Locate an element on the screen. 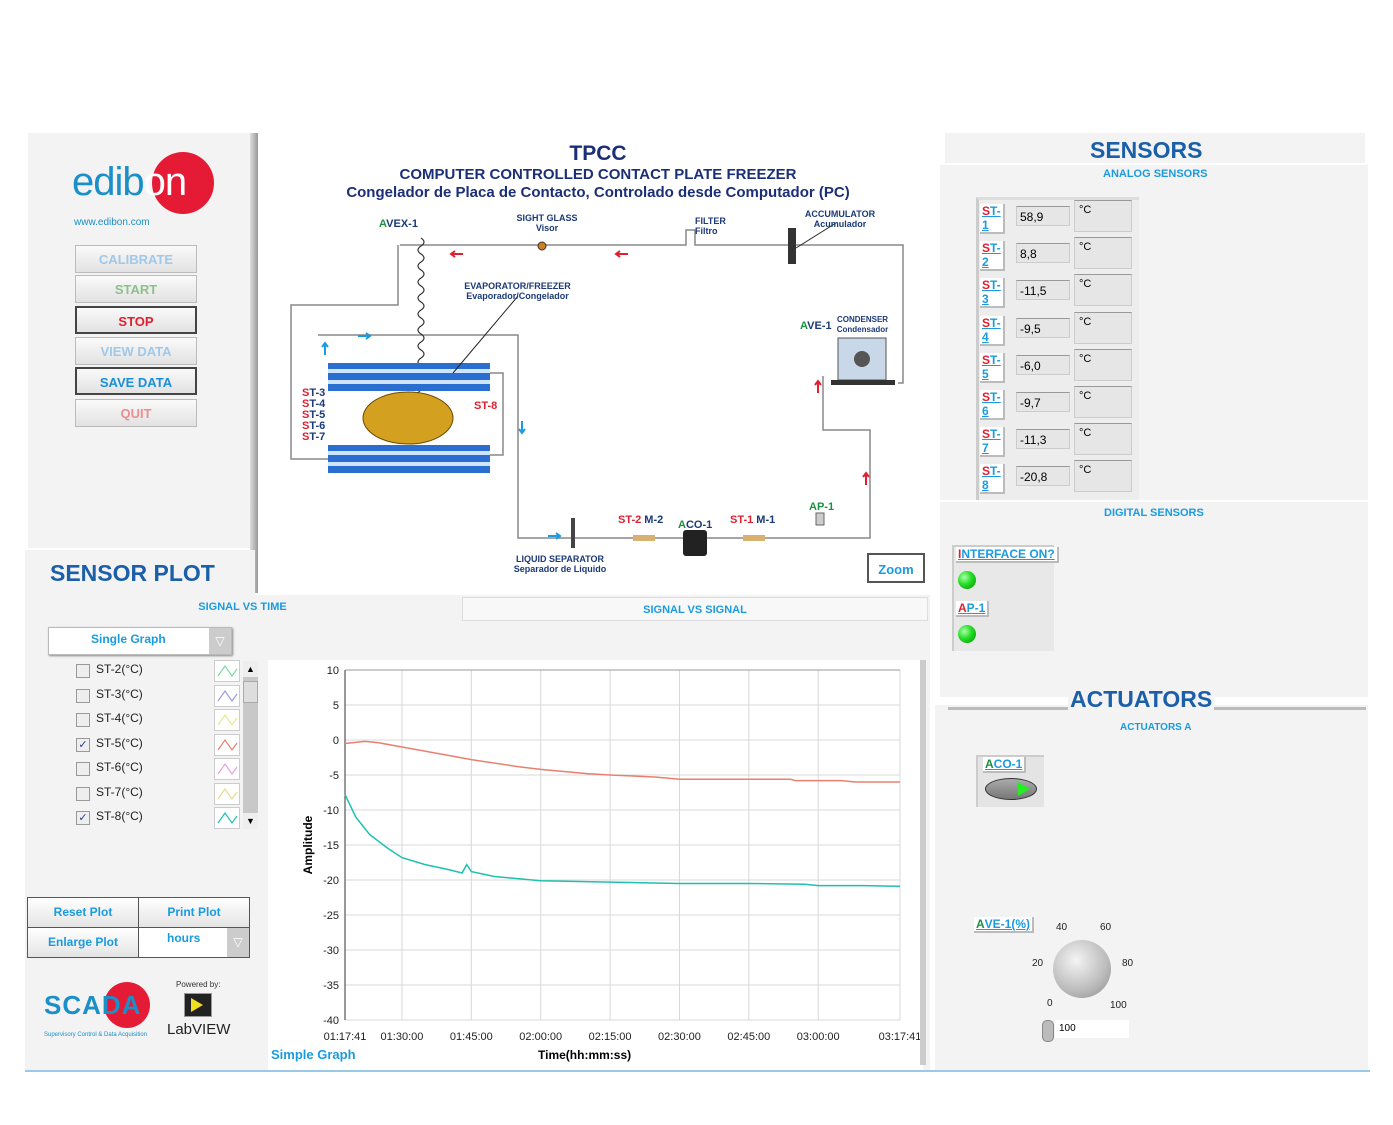 This screenshot has width=1393, height=1125. save-data-label: SAVE DATA is located at coordinates (136, 382).